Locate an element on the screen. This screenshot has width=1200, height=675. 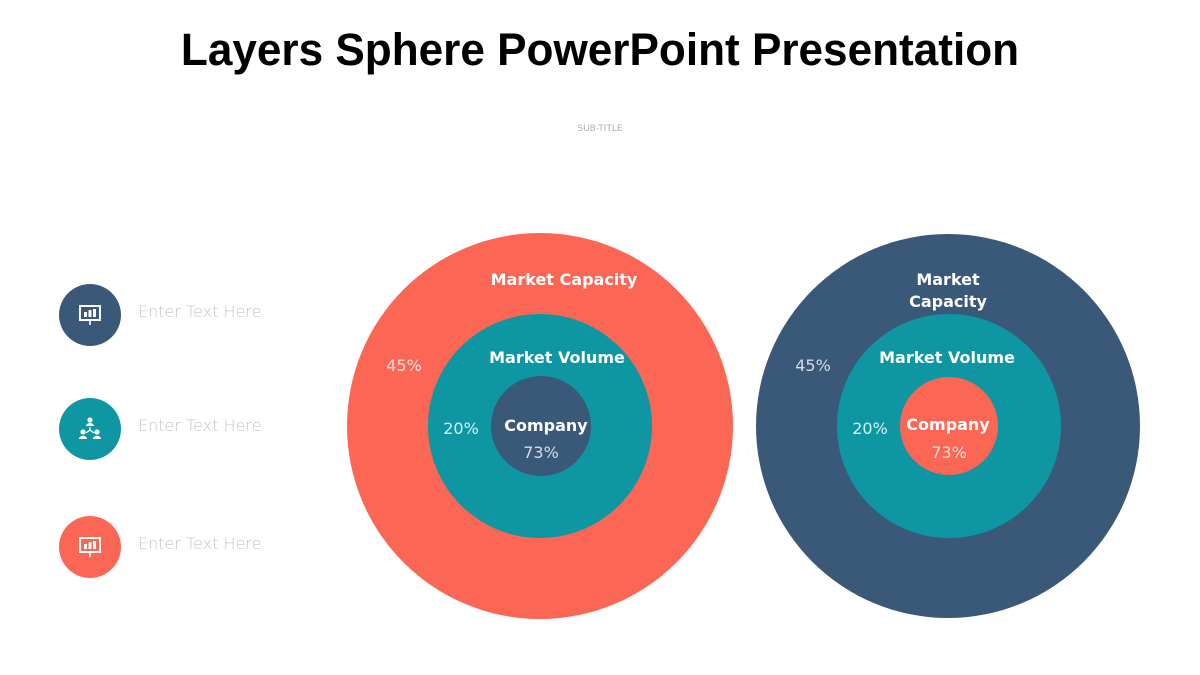
outer-layer-label-line2: Capacity is located at coordinates (948, 301).